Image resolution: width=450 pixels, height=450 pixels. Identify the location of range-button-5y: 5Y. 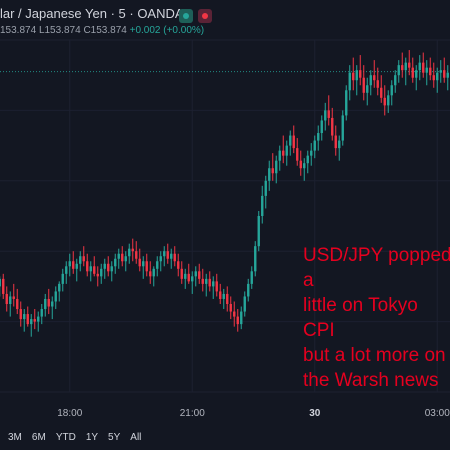
(114, 437).